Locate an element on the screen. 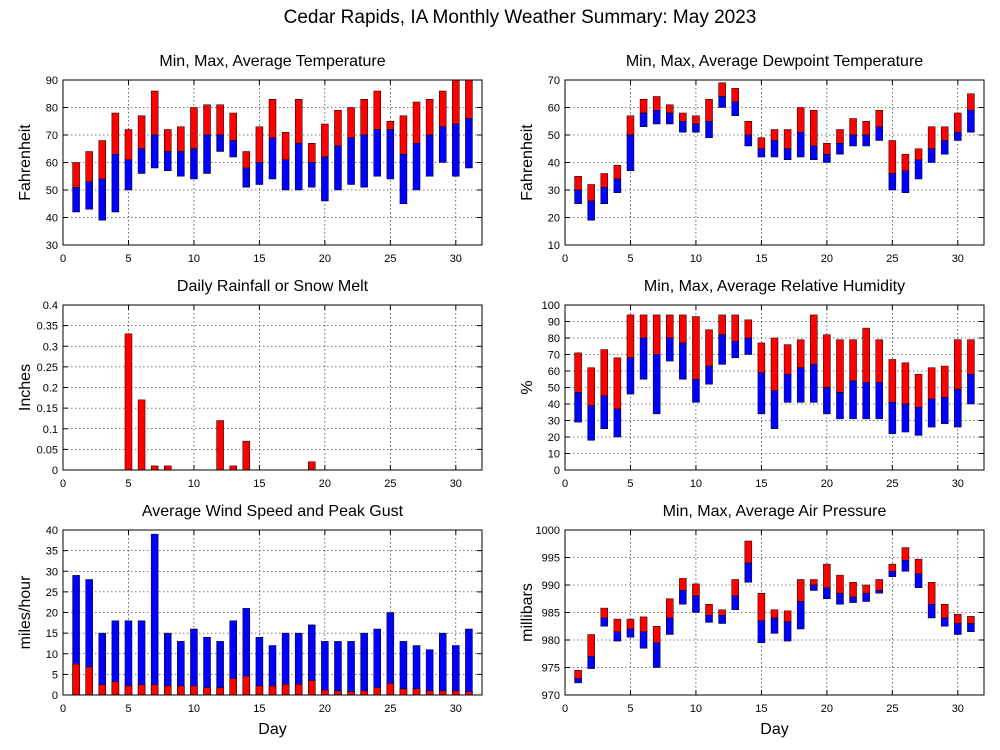 The height and width of the screenshot is (750, 1000). x-tick-label: 15 is located at coordinates (259, 484).